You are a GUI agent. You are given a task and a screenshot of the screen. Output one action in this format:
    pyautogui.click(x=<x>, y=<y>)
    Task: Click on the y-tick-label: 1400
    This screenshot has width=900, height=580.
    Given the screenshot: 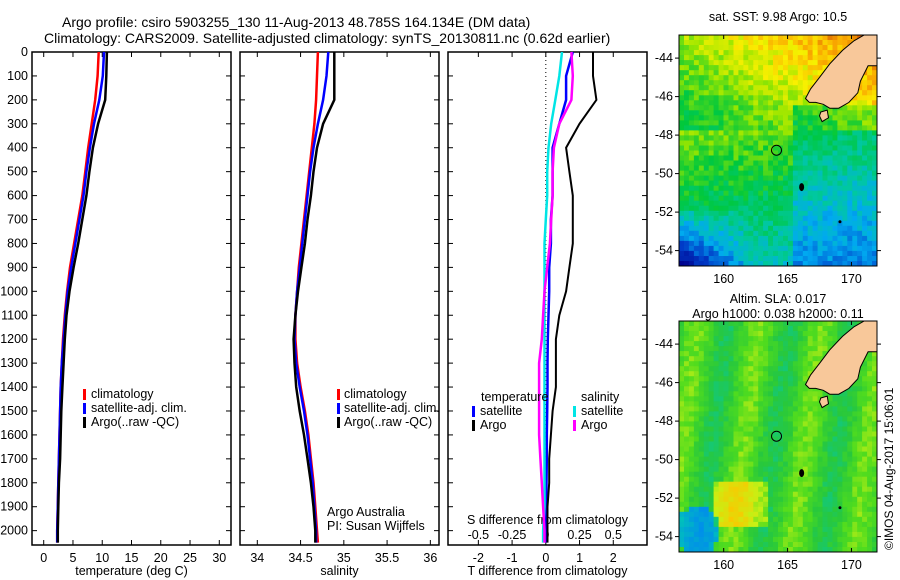 What is the action you would take?
    pyautogui.click(x=14, y=387)
    